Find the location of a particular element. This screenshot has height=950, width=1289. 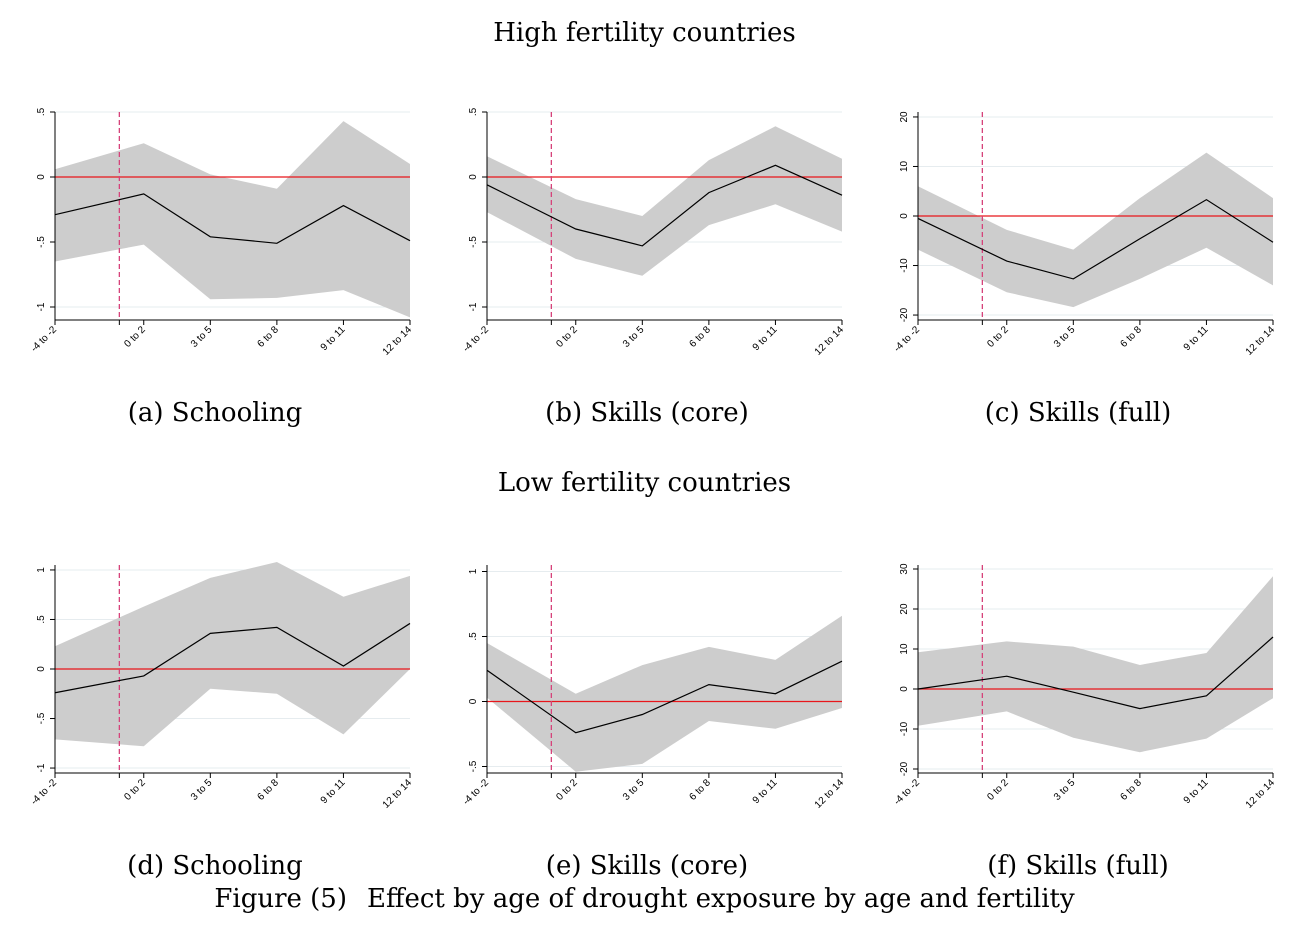

y-tick-label: 30 is located at coordinates (904, 569).